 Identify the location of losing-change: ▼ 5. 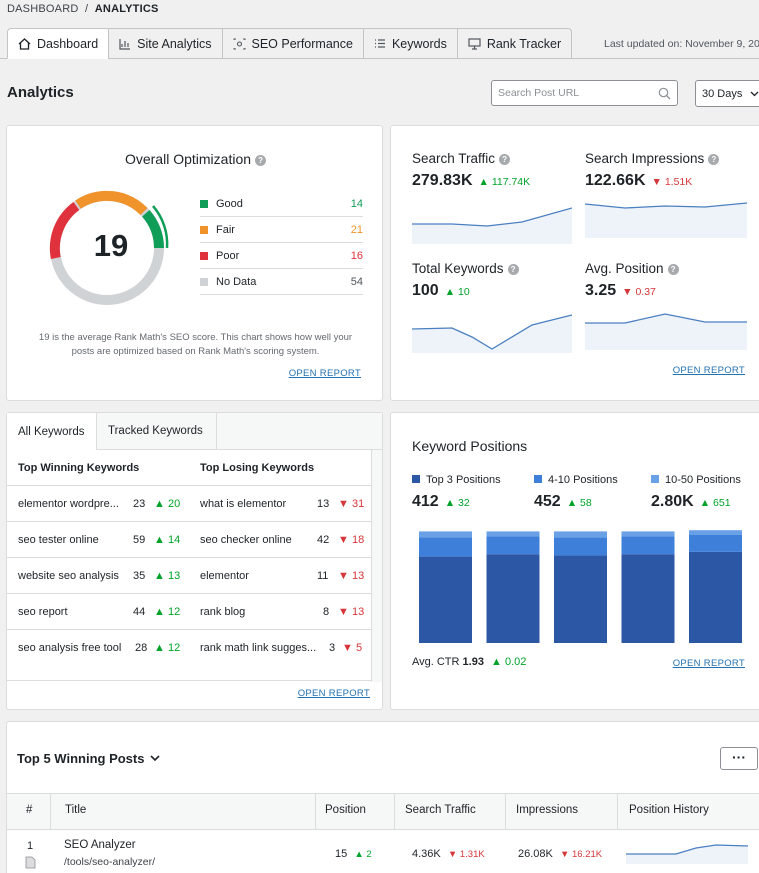
(352, 648).